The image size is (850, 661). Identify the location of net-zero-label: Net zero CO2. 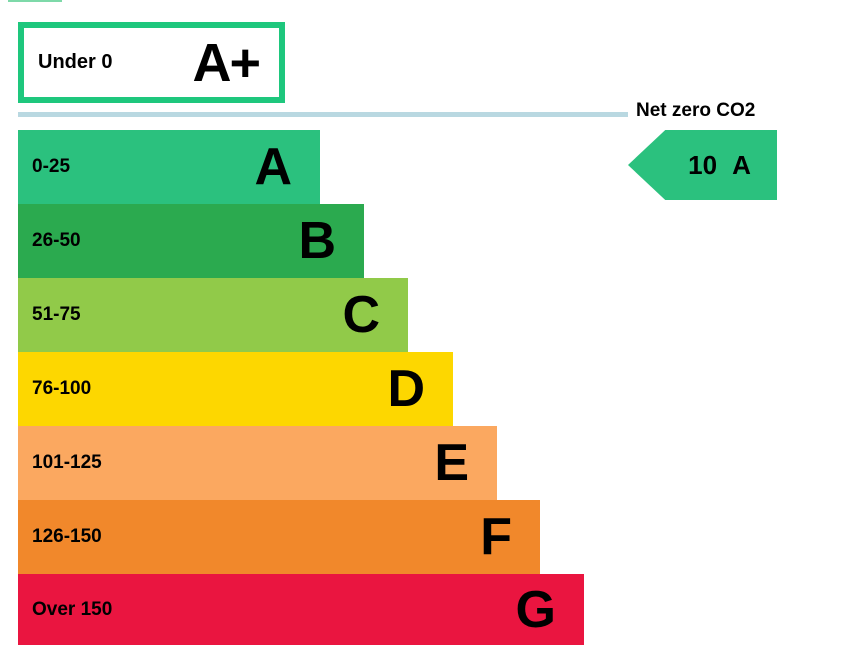
(696, 110).